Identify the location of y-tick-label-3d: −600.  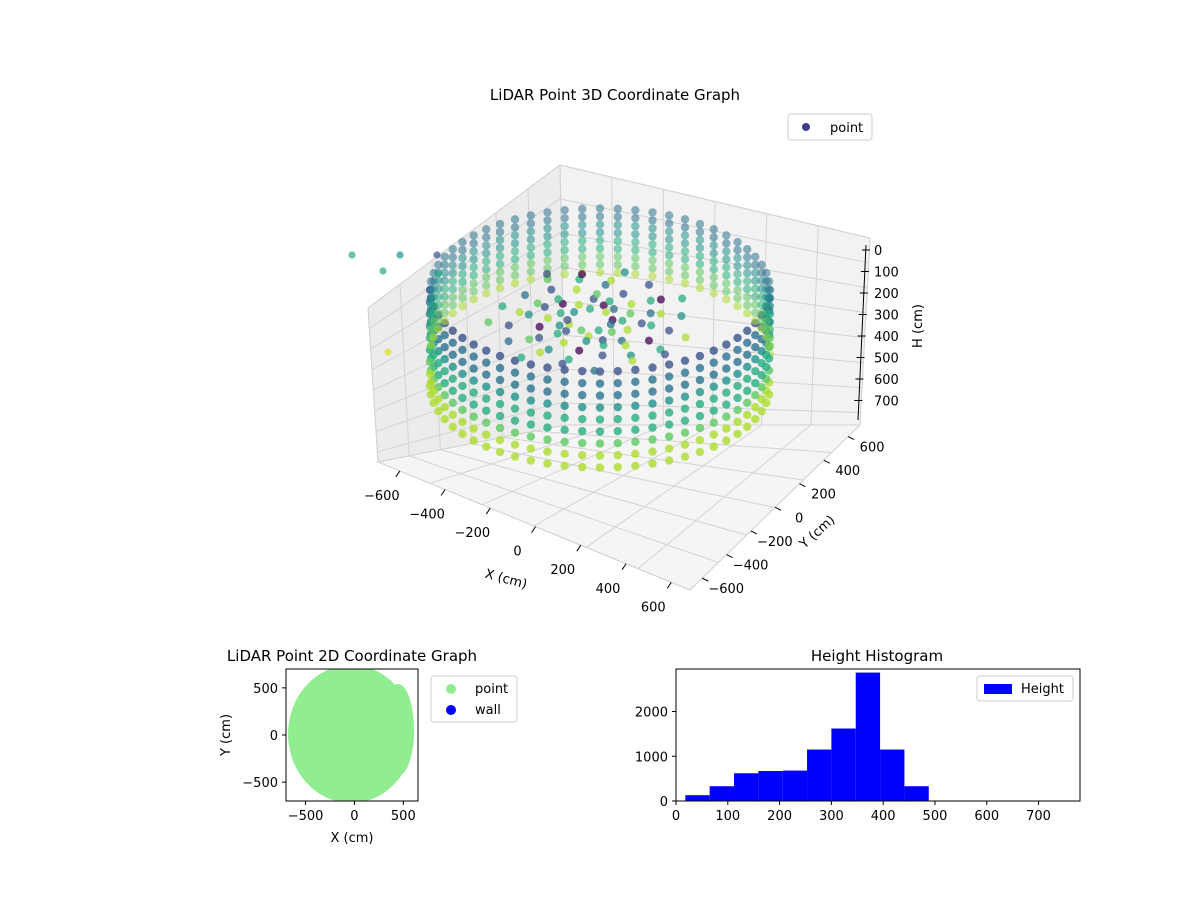
(726, 589).